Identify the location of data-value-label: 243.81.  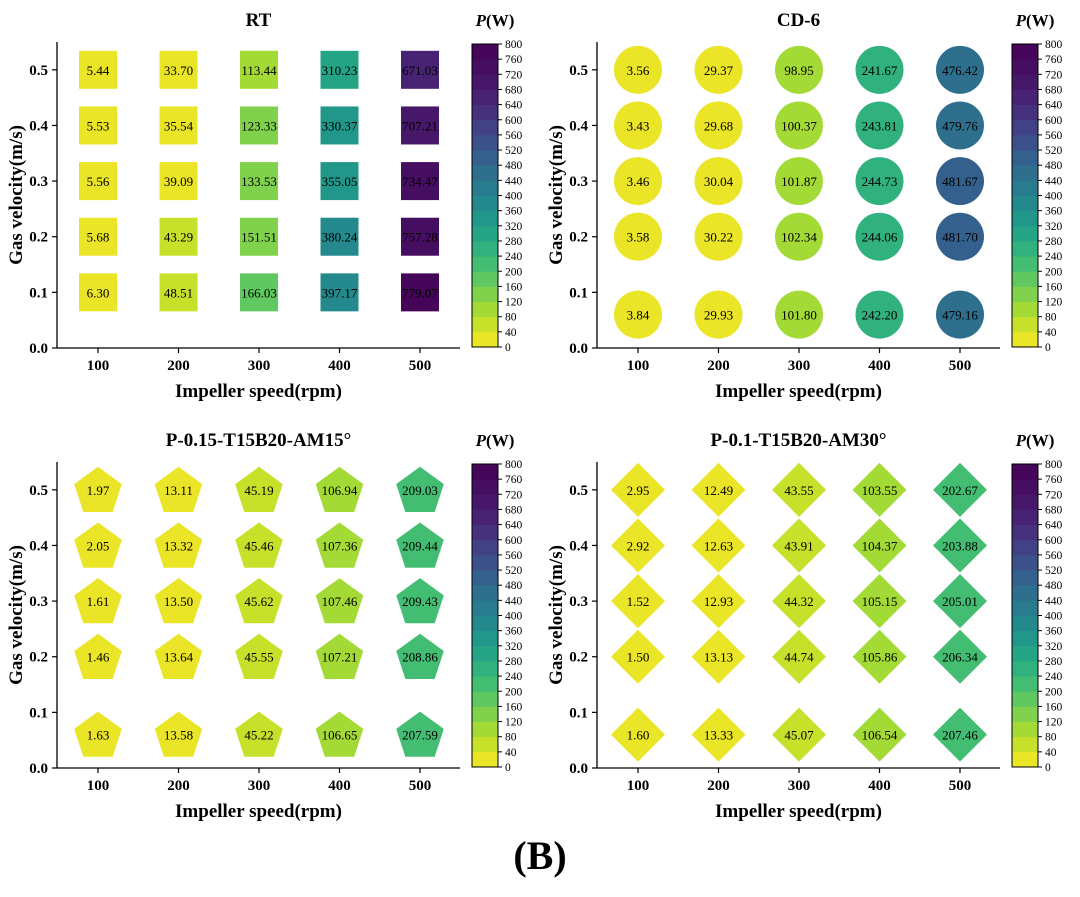
(880, 125).